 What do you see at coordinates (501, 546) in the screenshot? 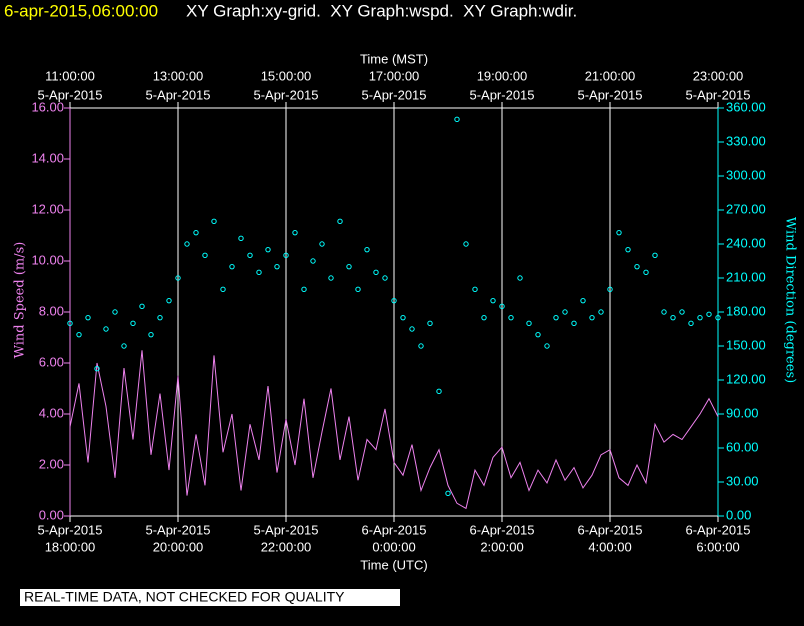
I see `x-tick-label: 2:00:00` at bounding box center [501, 546].